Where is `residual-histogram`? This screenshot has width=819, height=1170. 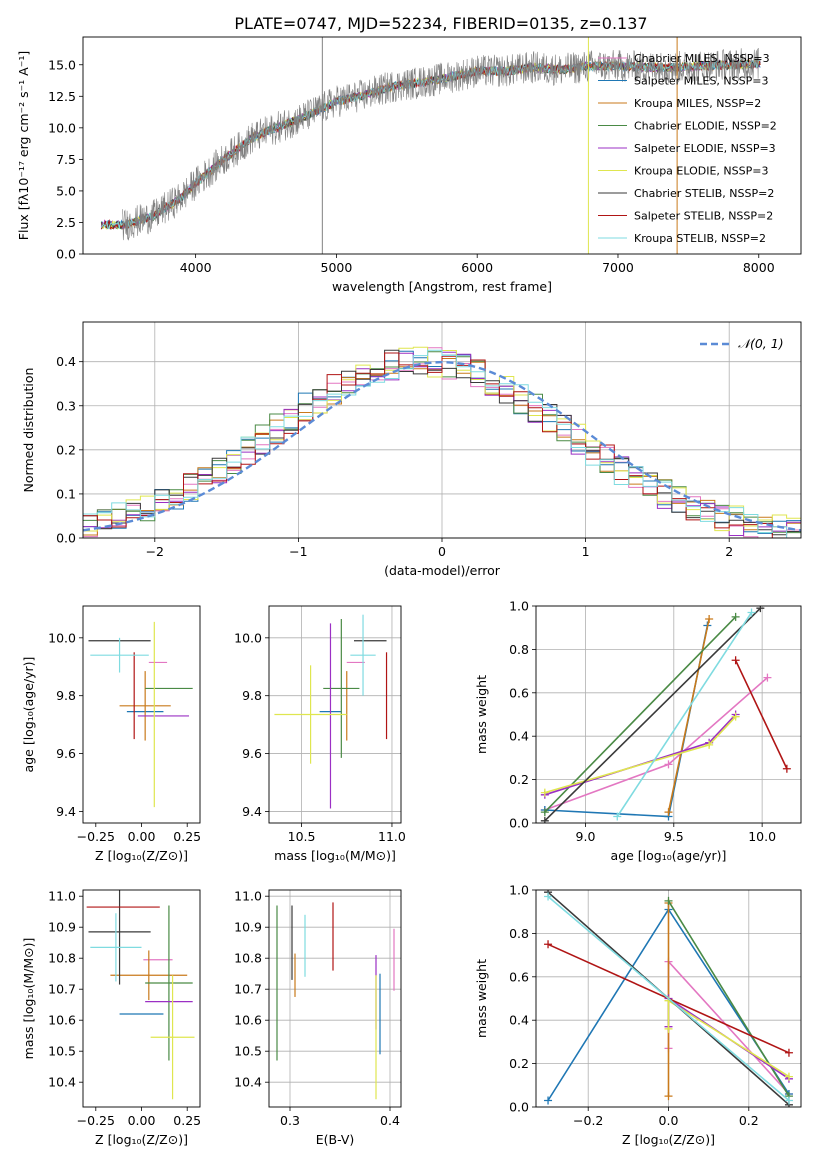 residual-histogram is located at coordinates (442, 443).